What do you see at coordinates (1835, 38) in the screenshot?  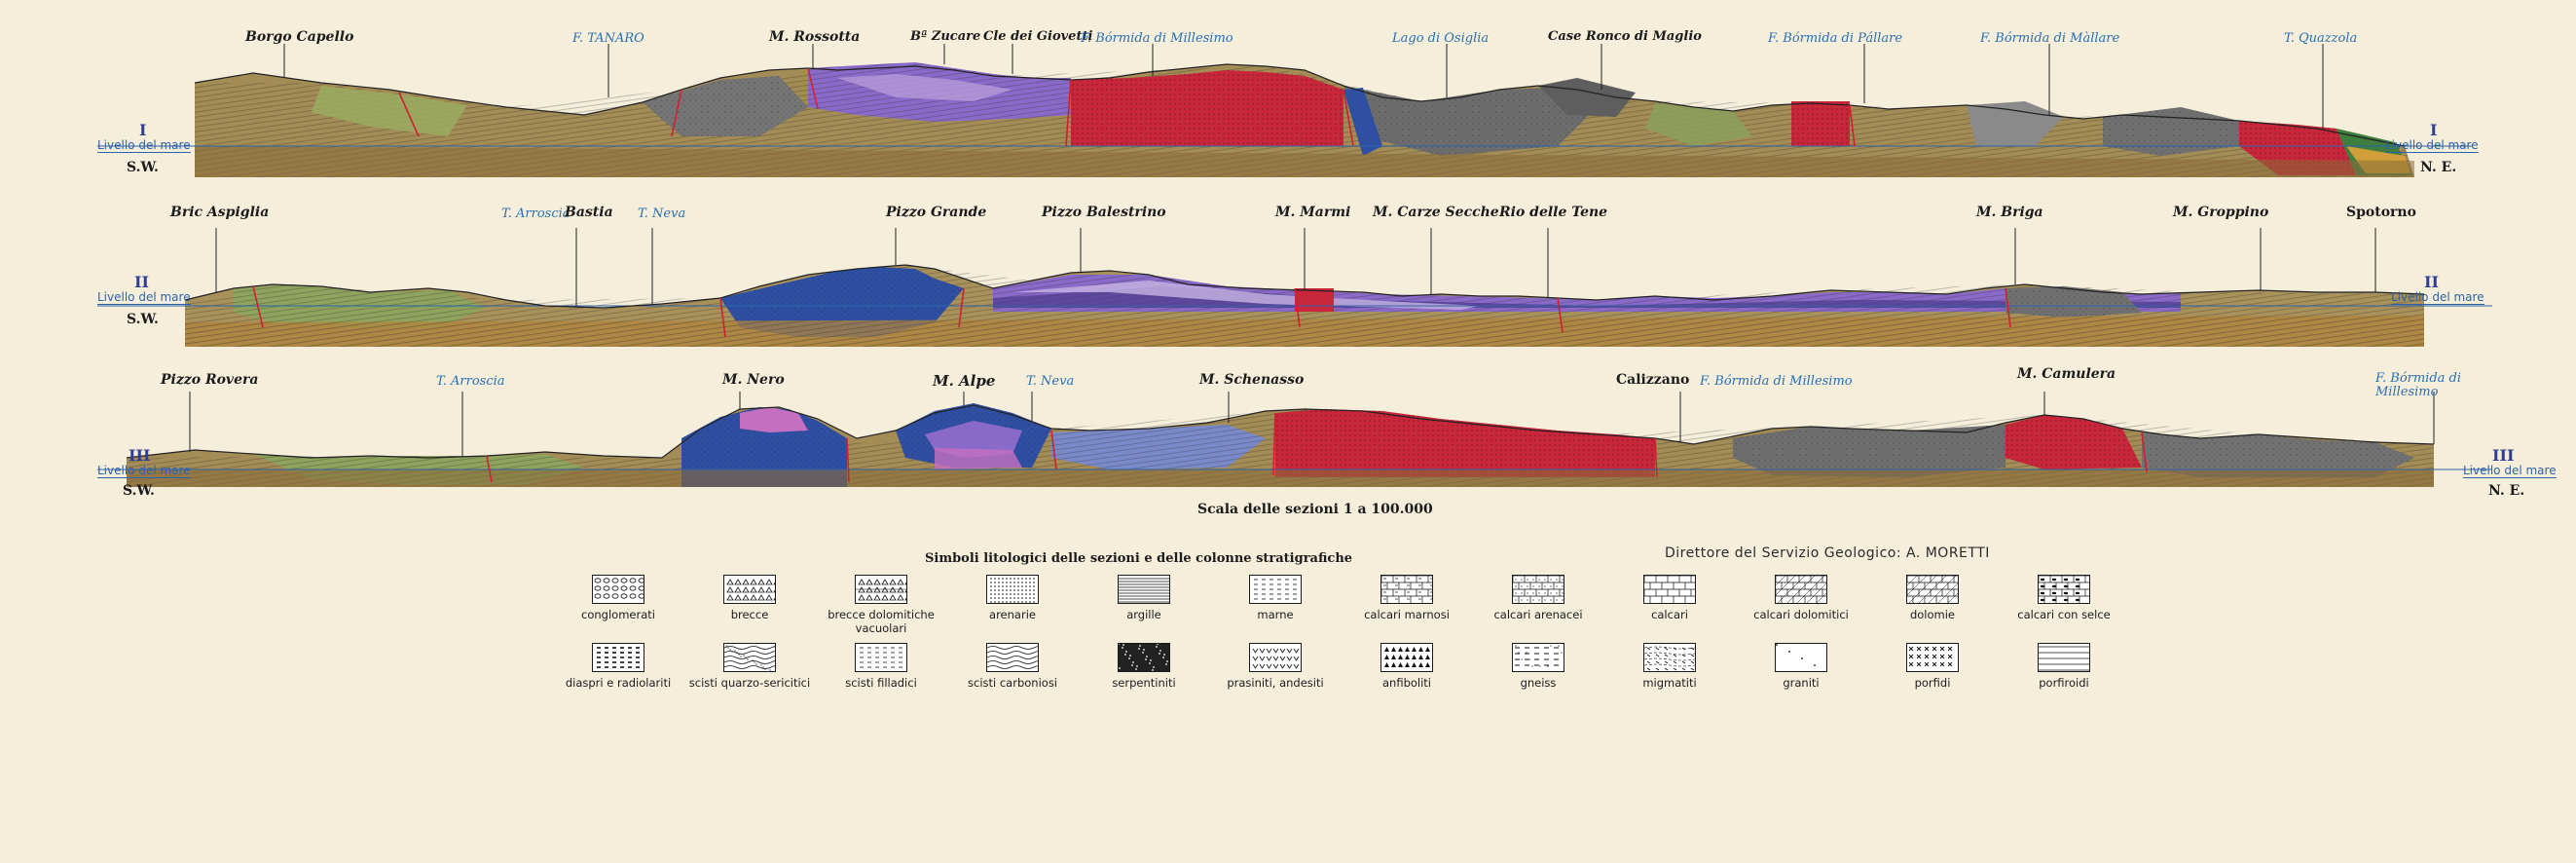 I see `river-label: F. Bórmida di Pállare` at bounding box center [1835, 38].